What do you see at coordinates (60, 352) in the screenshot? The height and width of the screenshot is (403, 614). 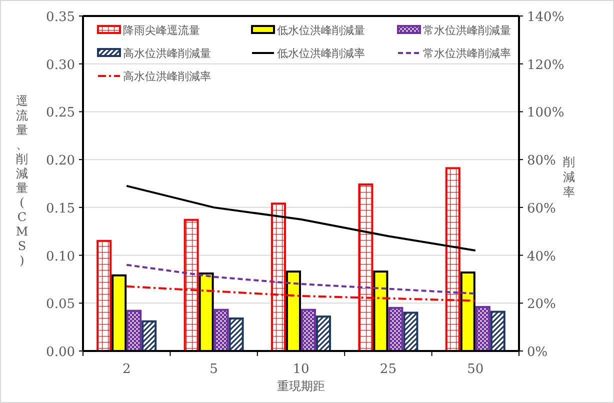 I see `y-tick-label: 0.00` at bounding box center [60, 352].